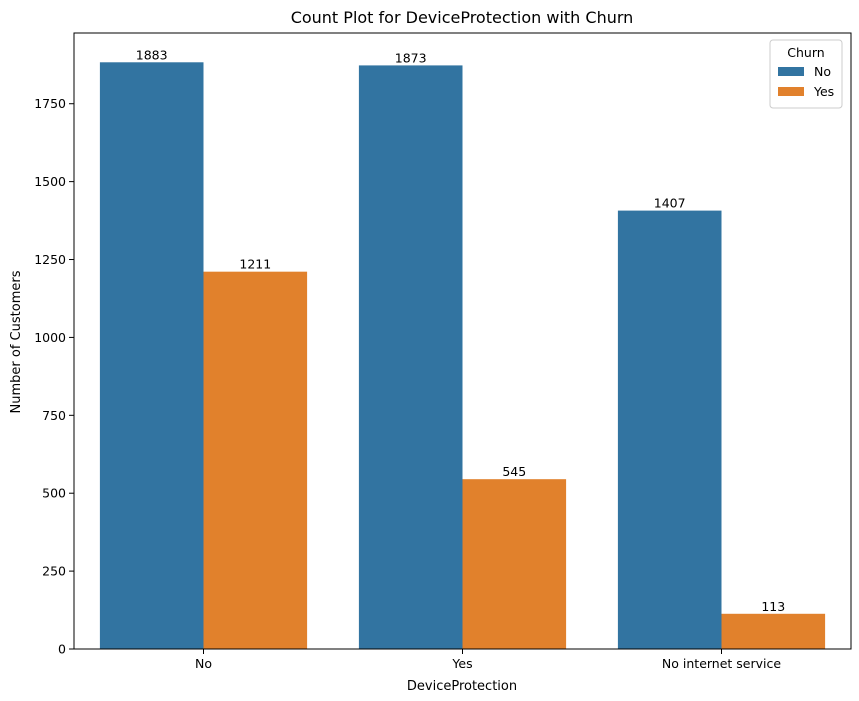 Image resolution: width=859 pixels, height=701 pixels. What do you see at coordinates (50, 259) in the screenshot?
I see `y-tick-label: 1250` at bounding box center [50, 259].